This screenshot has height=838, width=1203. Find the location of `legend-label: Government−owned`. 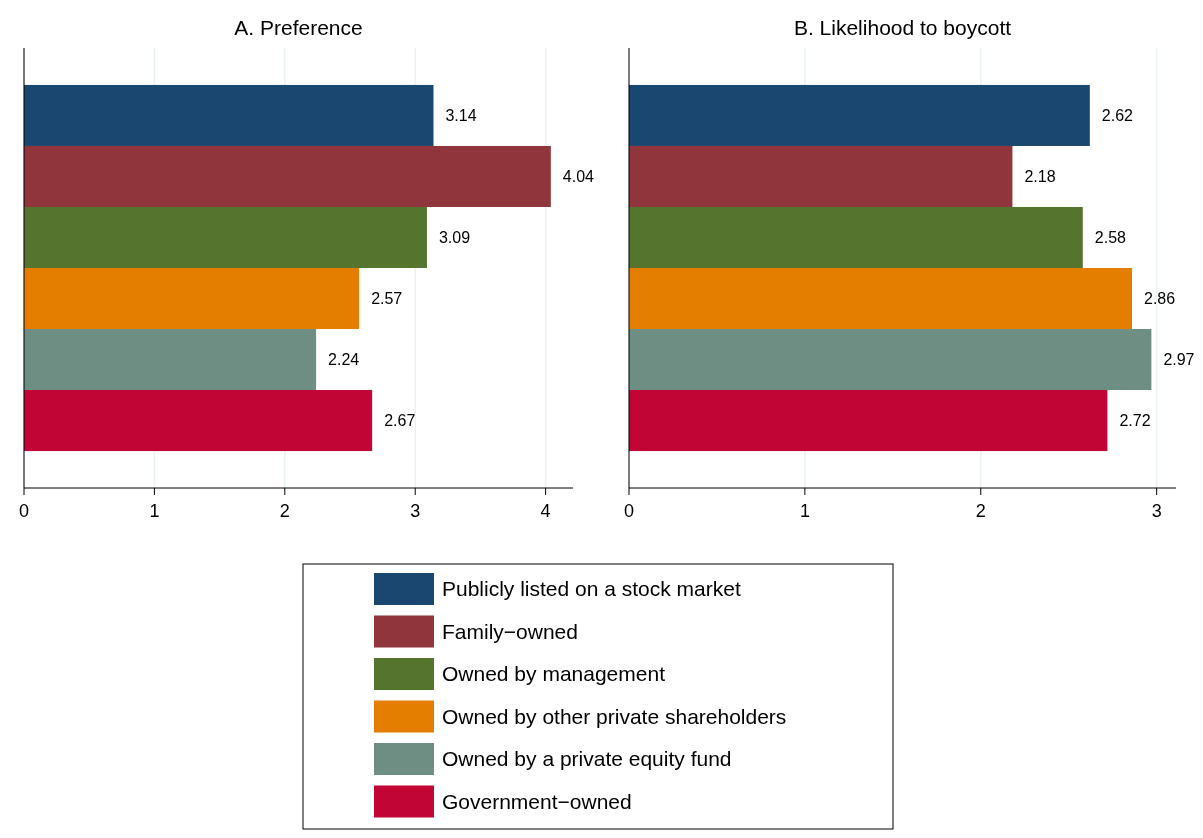

legend-label: Government−owned is located at coordinates (537, 801).